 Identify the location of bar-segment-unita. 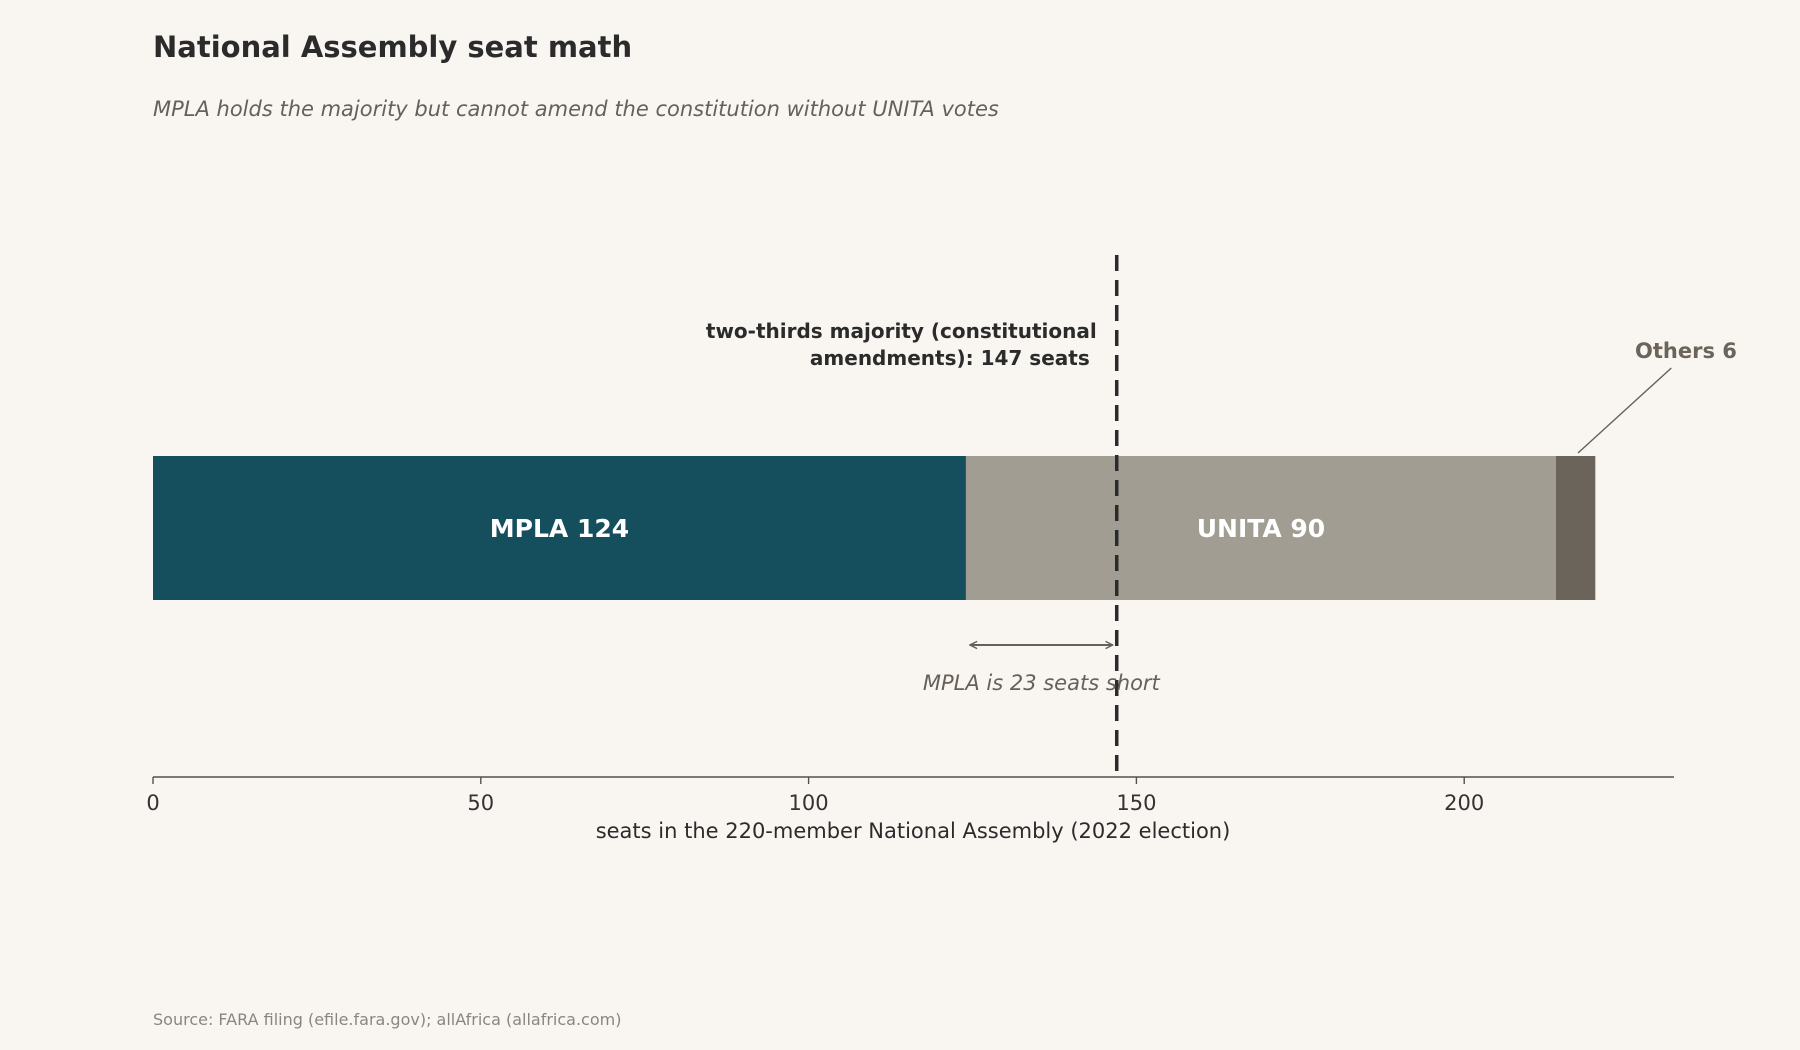
(1260, 528).